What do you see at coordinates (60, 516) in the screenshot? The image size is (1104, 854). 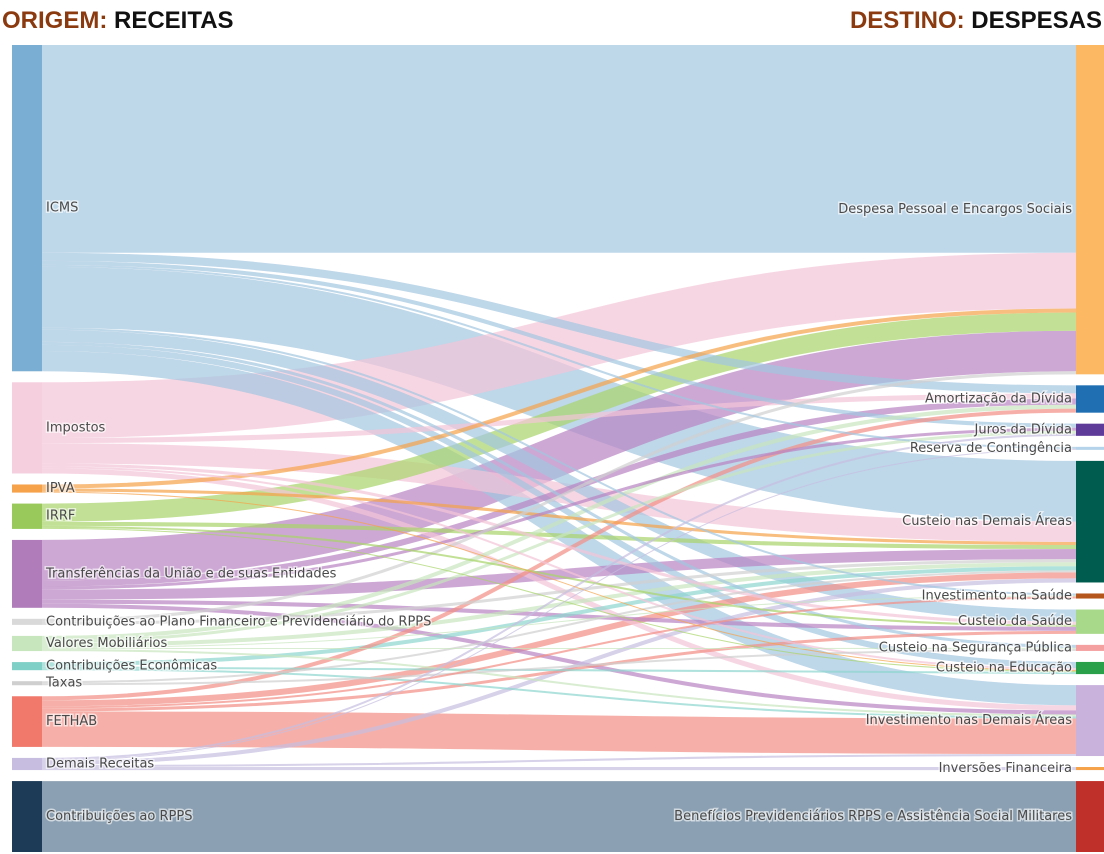 I see `source-label: IRRF` at bounding box center [60, 516].